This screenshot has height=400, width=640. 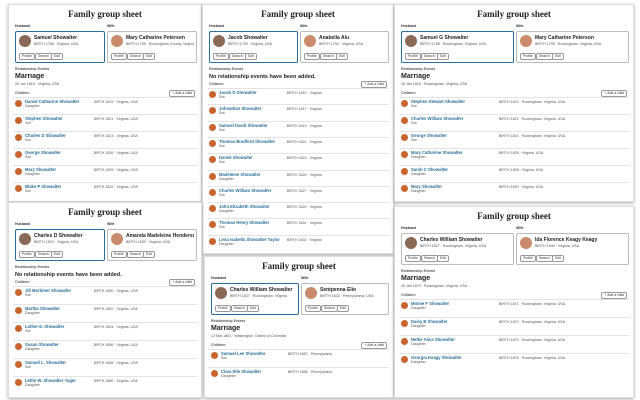 What do you see at coordinates (244, 207) in the screenshot?
I see `child-name: John Elizabeth Showalter` at bounding box center [244, 207].